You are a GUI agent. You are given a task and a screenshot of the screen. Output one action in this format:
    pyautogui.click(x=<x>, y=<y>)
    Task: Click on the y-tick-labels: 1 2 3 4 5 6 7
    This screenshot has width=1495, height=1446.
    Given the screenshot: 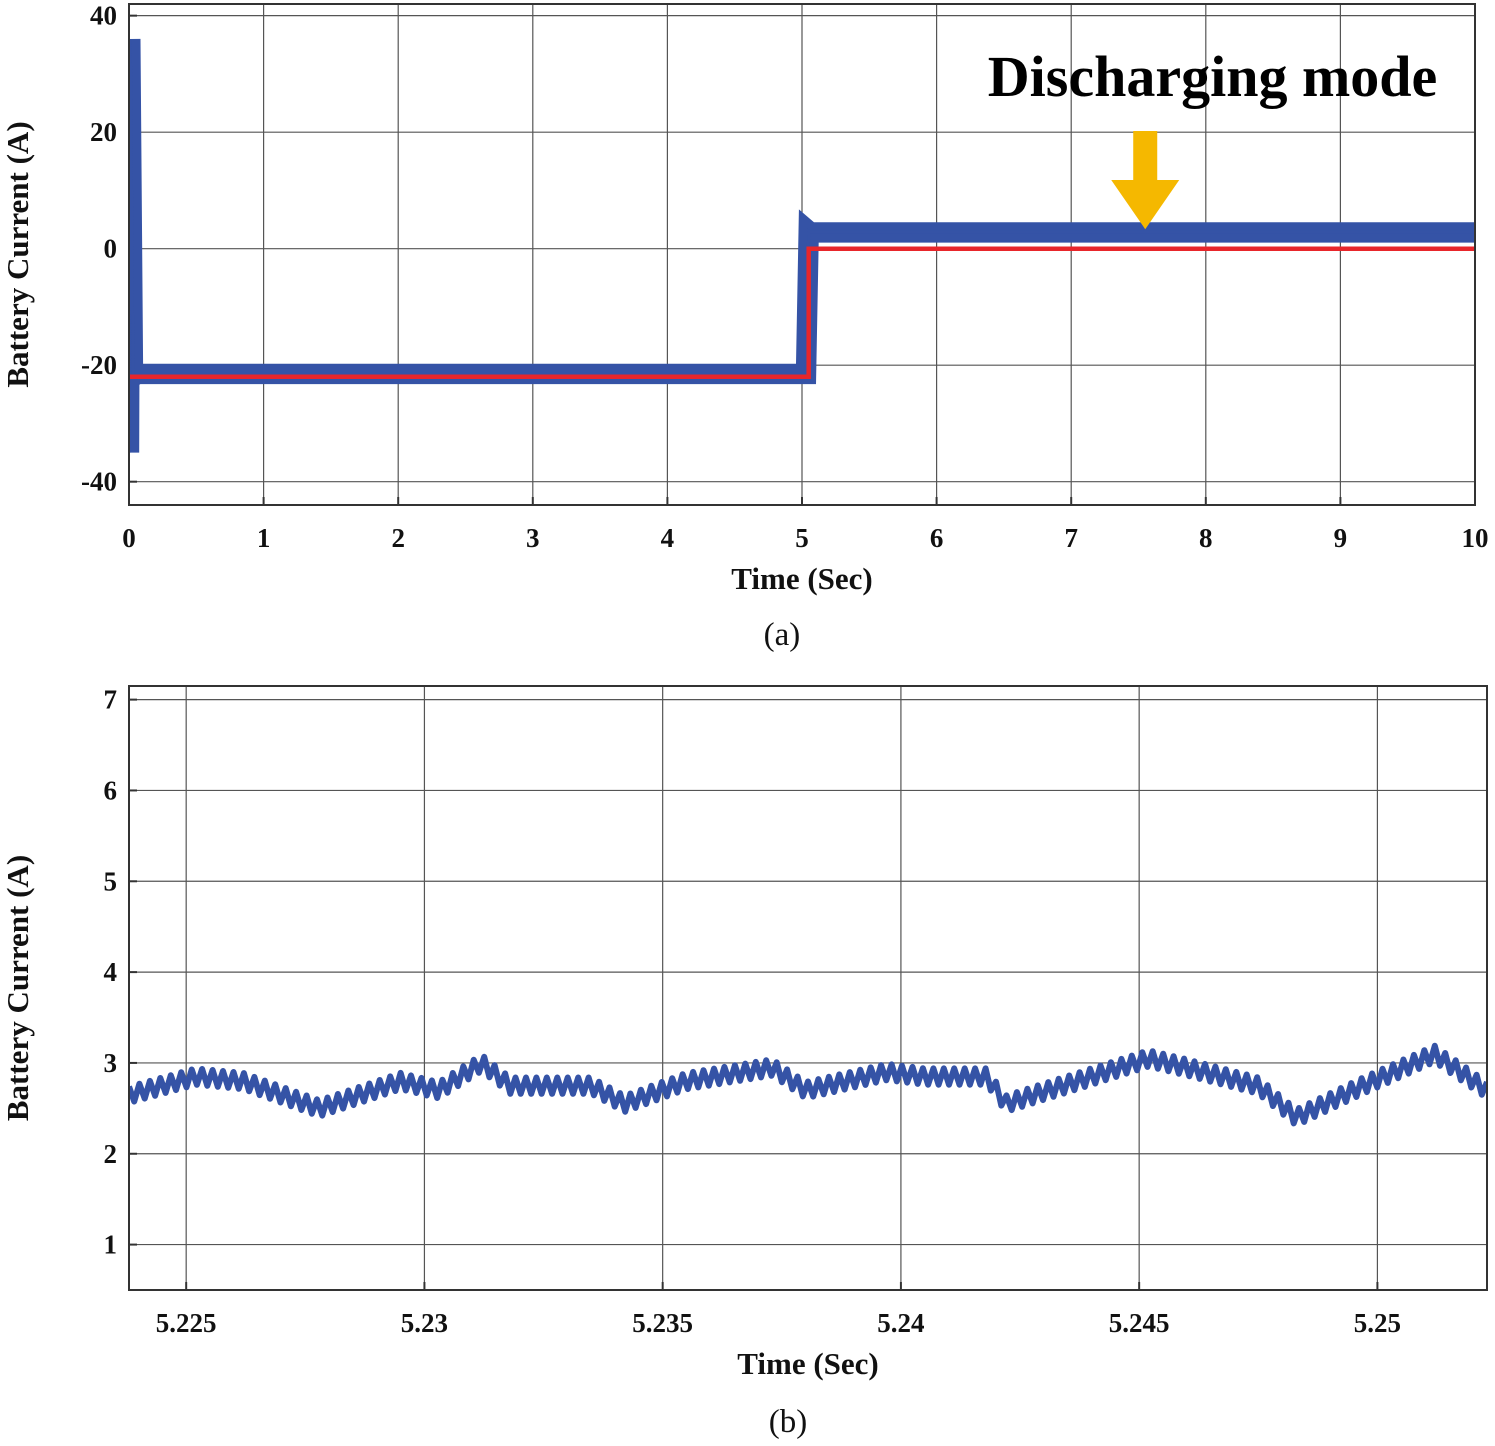 What is the action you would take?
    pyautogui.click(x=111, y=972)
    